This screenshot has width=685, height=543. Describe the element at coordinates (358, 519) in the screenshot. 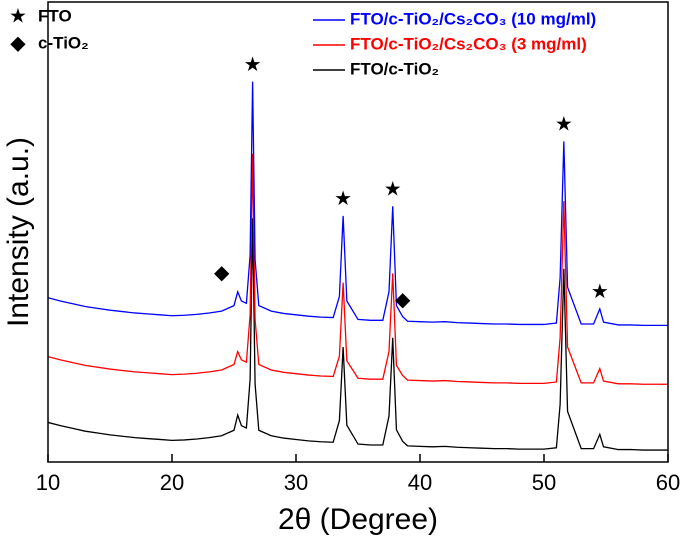

I see `x-axis-label: 2θ (Degree)` at that location.